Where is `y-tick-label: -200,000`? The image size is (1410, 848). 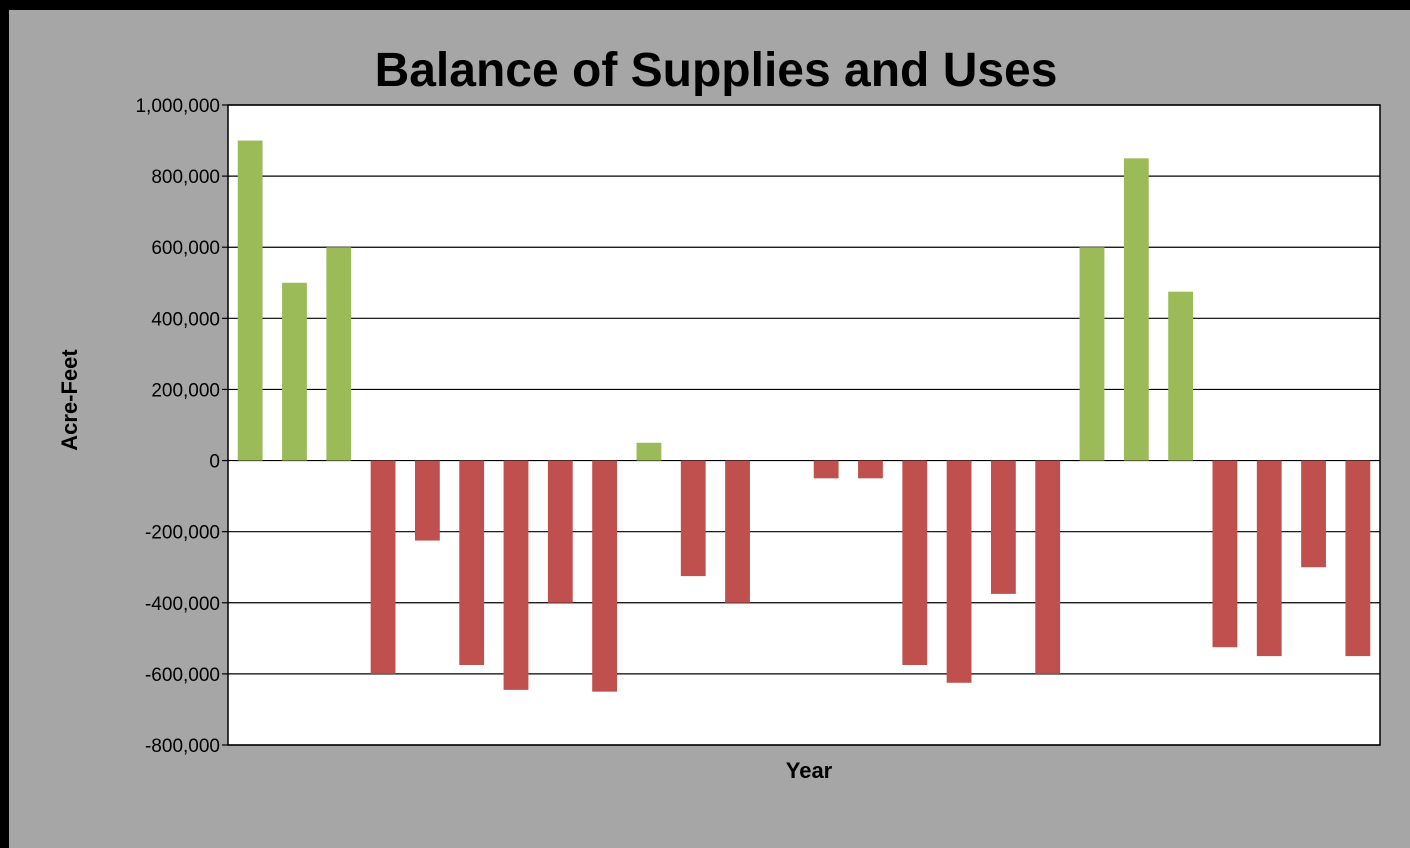
y-tick-label: -200,000 is located at coordinates (182, 533).